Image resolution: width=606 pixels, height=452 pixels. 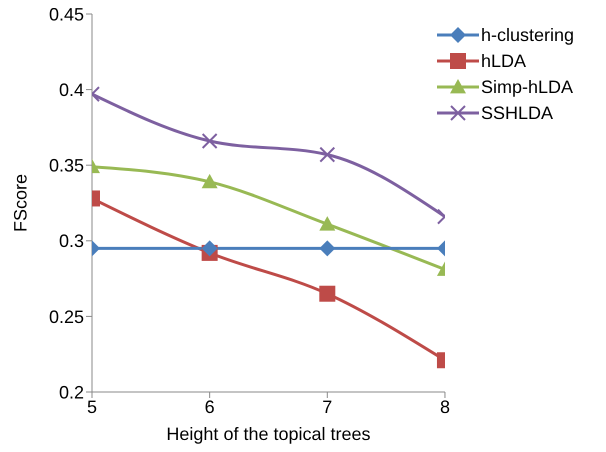 I want to click on y-tick-label: 0.4, so click(x=71, y=90).